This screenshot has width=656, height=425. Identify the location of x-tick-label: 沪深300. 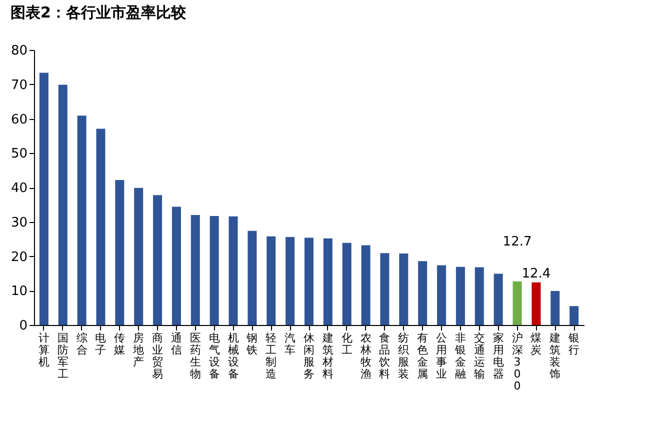
(517, 362).